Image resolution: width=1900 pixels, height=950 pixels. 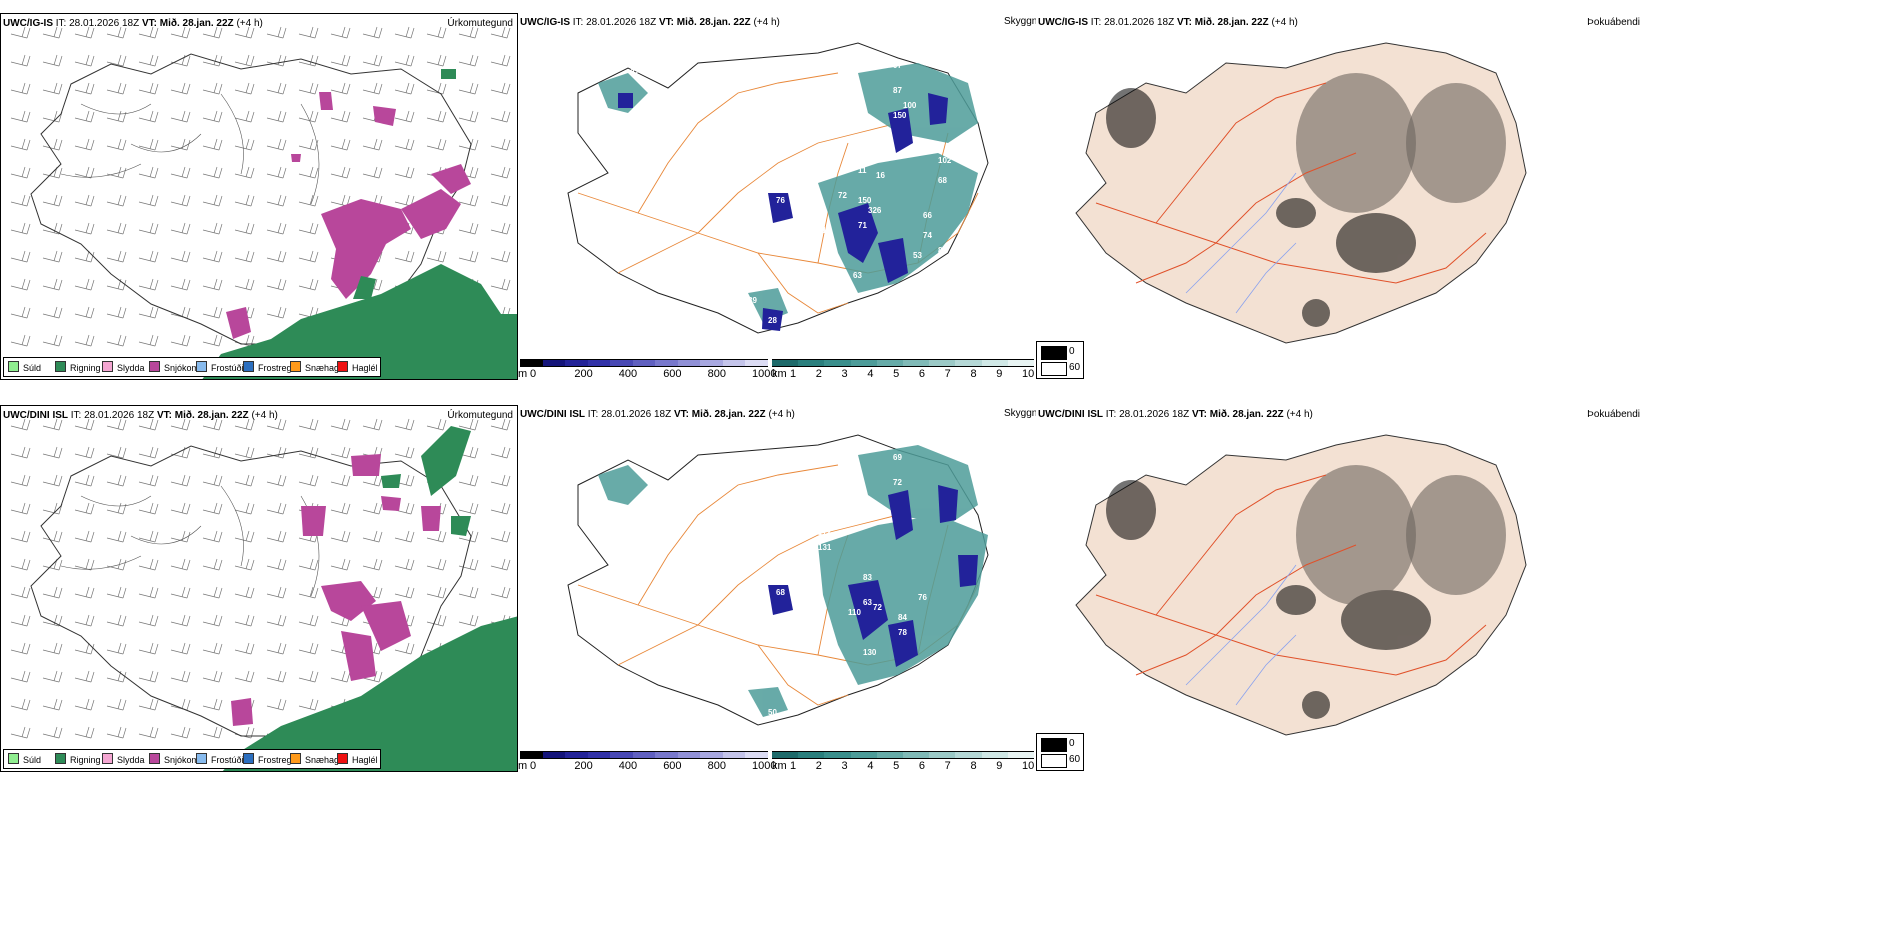 I want to click on vis-tick-label: 5, so click(x=896, y=766).